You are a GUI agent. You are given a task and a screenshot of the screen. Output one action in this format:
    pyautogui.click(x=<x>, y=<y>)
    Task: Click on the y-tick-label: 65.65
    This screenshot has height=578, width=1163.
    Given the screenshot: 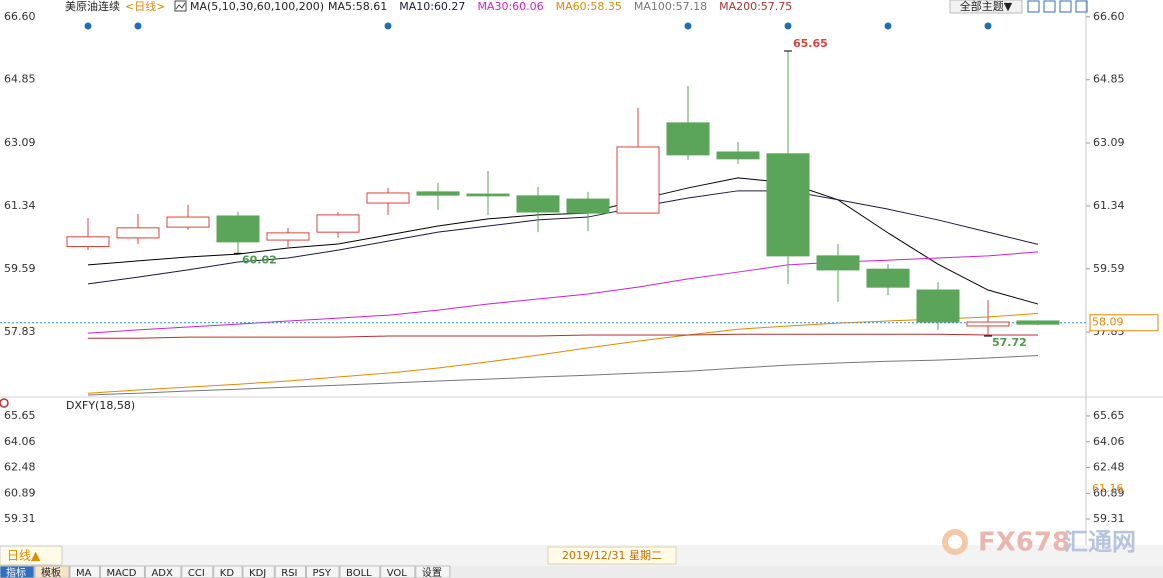 What is the action you would take?
    pyautogui.click(x=20, y=415)
    